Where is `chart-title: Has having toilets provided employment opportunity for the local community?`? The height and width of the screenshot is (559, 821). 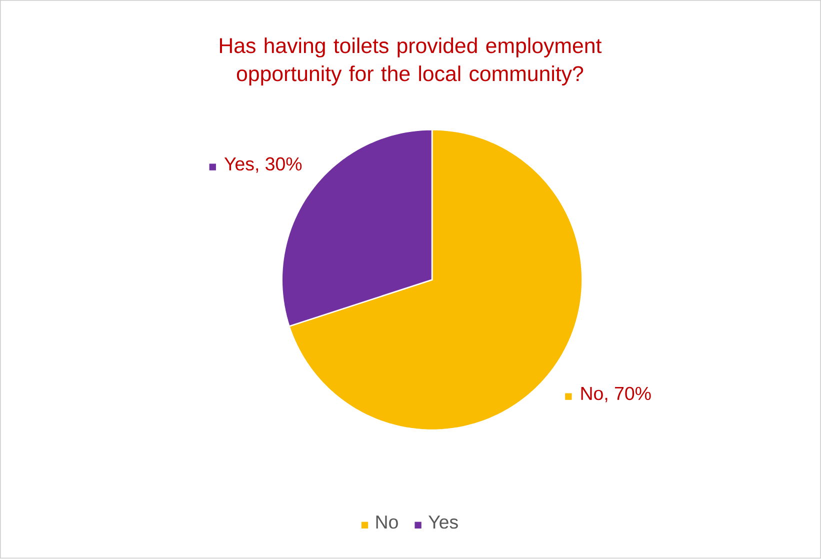
chart-title: Has having toilets provided employment opportunity for the local community? is located at coordinates (411, 62).